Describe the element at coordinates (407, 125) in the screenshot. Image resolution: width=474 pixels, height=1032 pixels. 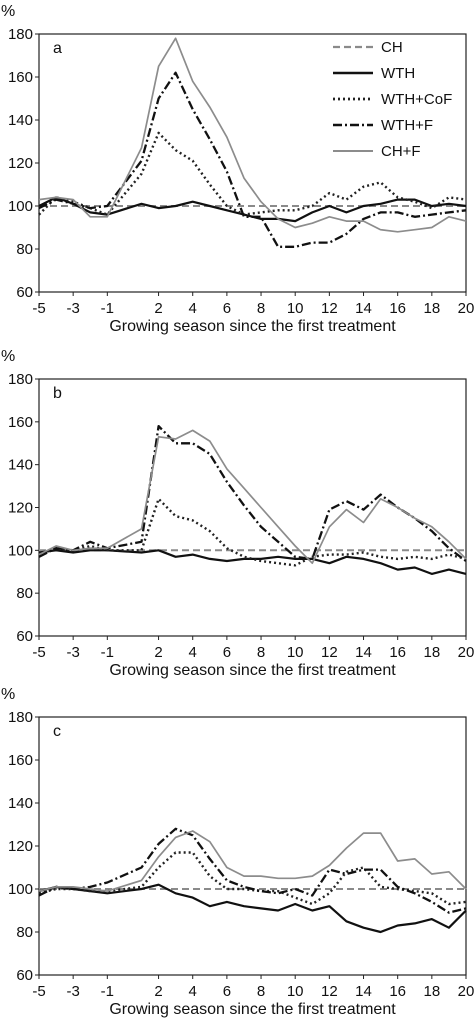
I see `legend-label: WTH+F` at that location.